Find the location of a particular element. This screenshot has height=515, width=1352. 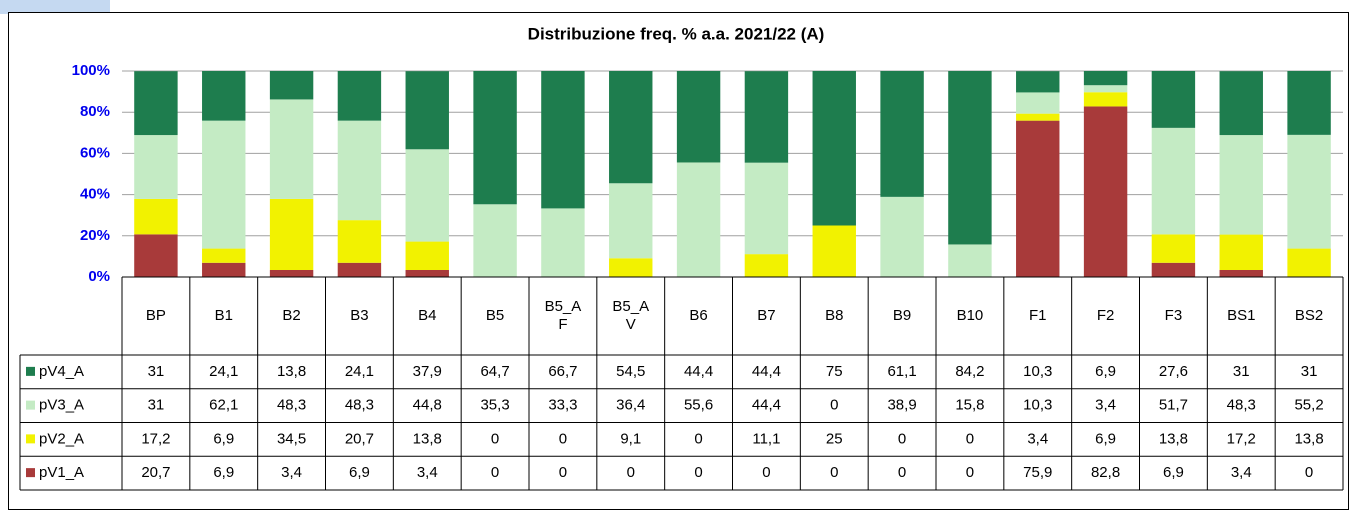

table-value: 64,7 is located at coordinates (494, 371).